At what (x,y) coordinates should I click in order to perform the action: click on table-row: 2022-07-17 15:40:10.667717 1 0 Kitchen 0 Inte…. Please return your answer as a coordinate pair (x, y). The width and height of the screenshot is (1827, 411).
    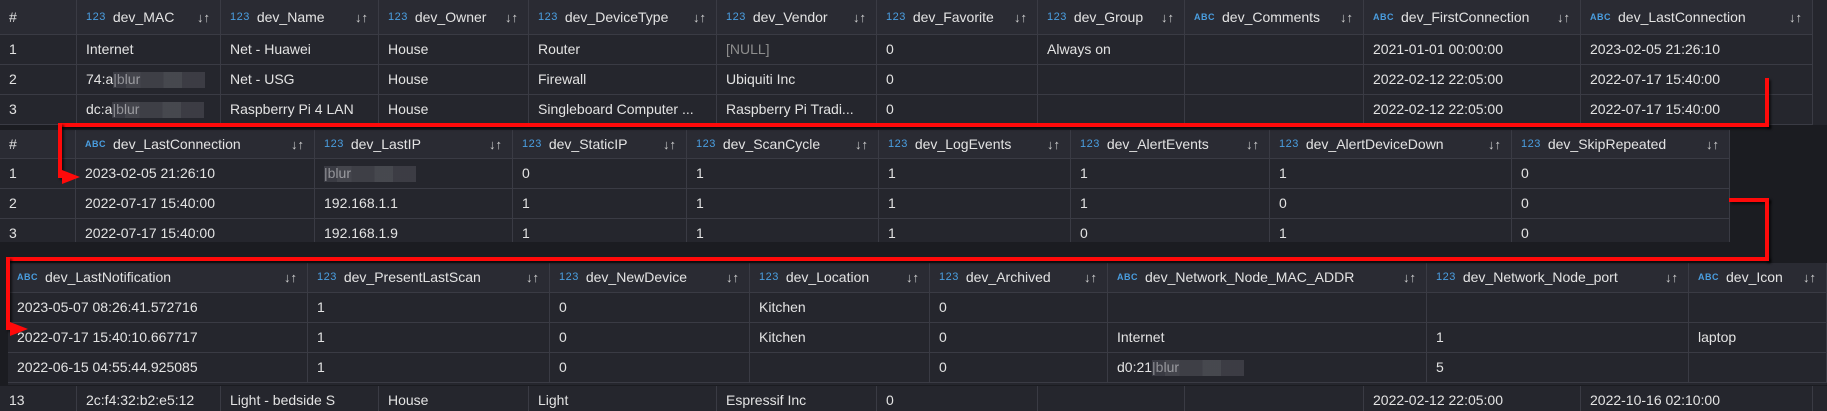
    Looking at the image, I should click on (917, 338).